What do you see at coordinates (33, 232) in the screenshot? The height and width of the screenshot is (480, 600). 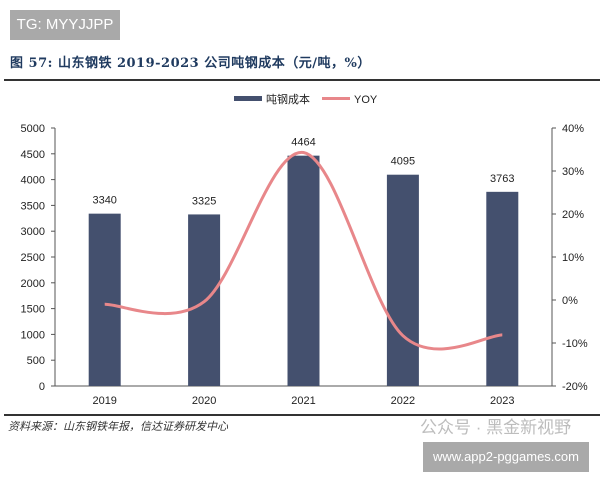 I see `left-tick-label: 3000` at bounding box center [33, 232].